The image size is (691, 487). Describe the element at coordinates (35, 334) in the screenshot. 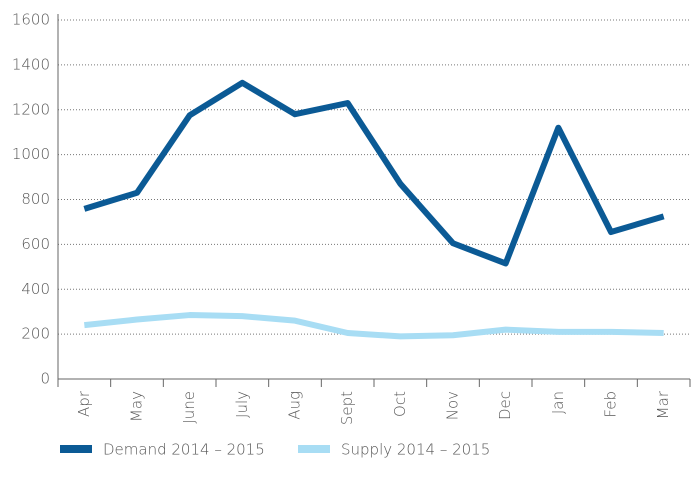

I see `y-tick-label: 200` at that location.